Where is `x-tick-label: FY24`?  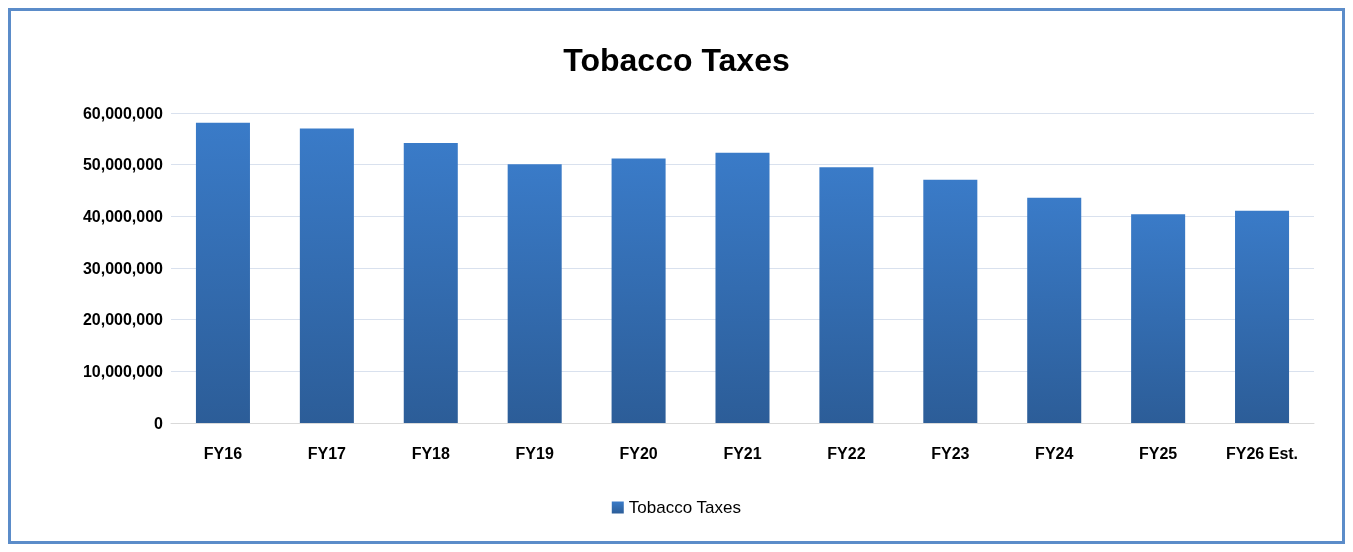
x-tick-label: FY24 is located at coordinates (1054, 453).